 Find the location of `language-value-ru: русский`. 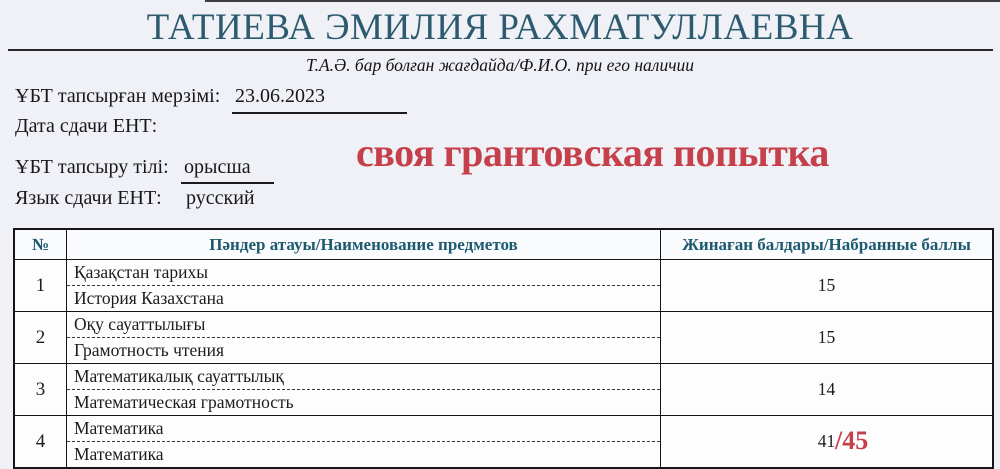

language-value-ru: русский is located at coordinates (220, 198).